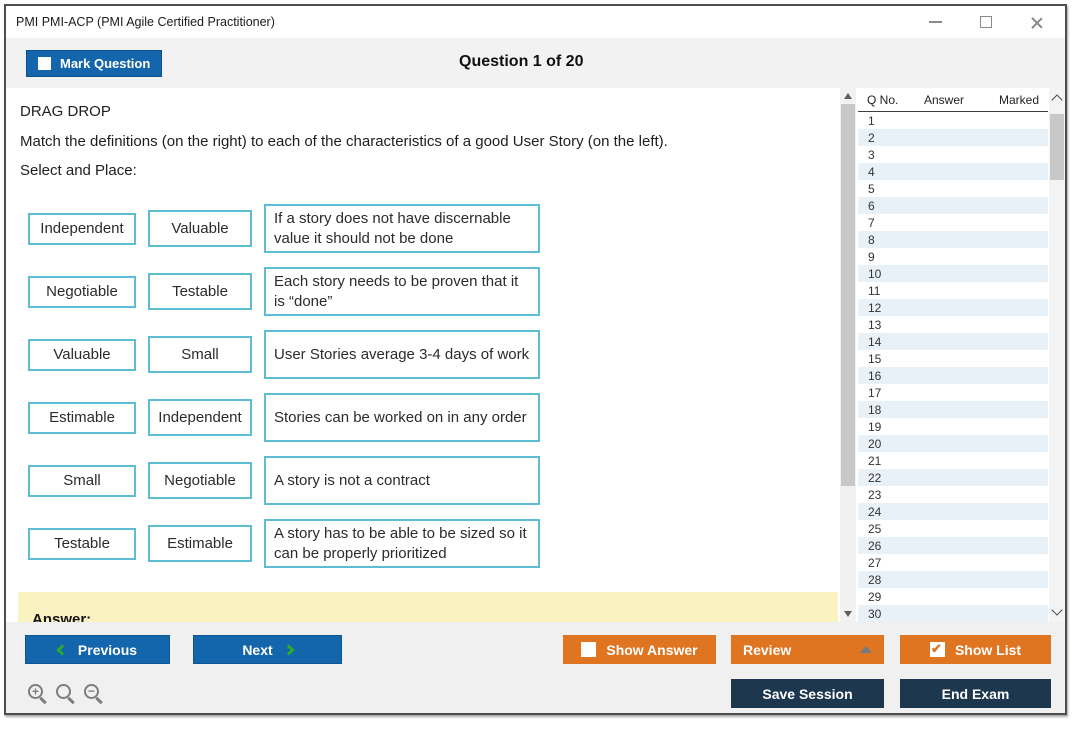  I want to click on close-icon, so click(1036, 22).